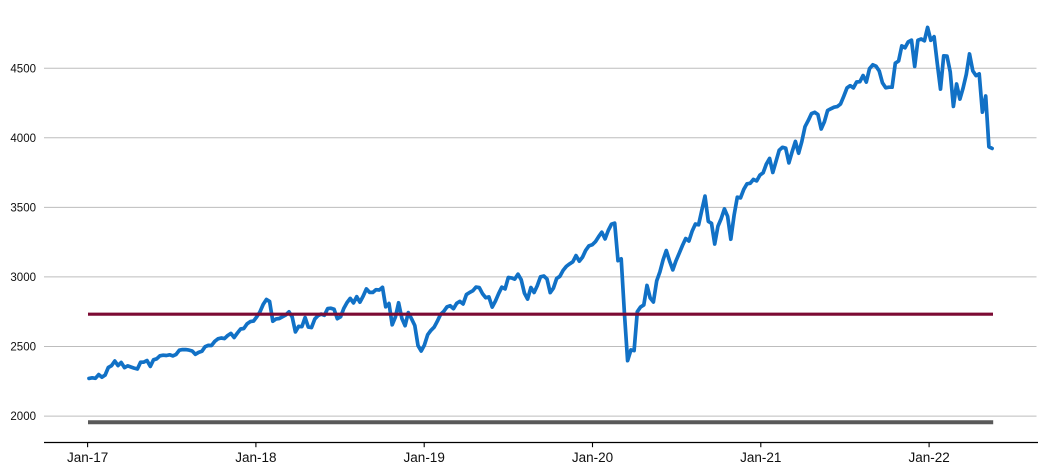 The height and width of the screenshot is (472, 1044). What do you see at coordinates (23, 139) in the screenshot?
I see `svg-text: 4000` at bounding box center [23, 139].